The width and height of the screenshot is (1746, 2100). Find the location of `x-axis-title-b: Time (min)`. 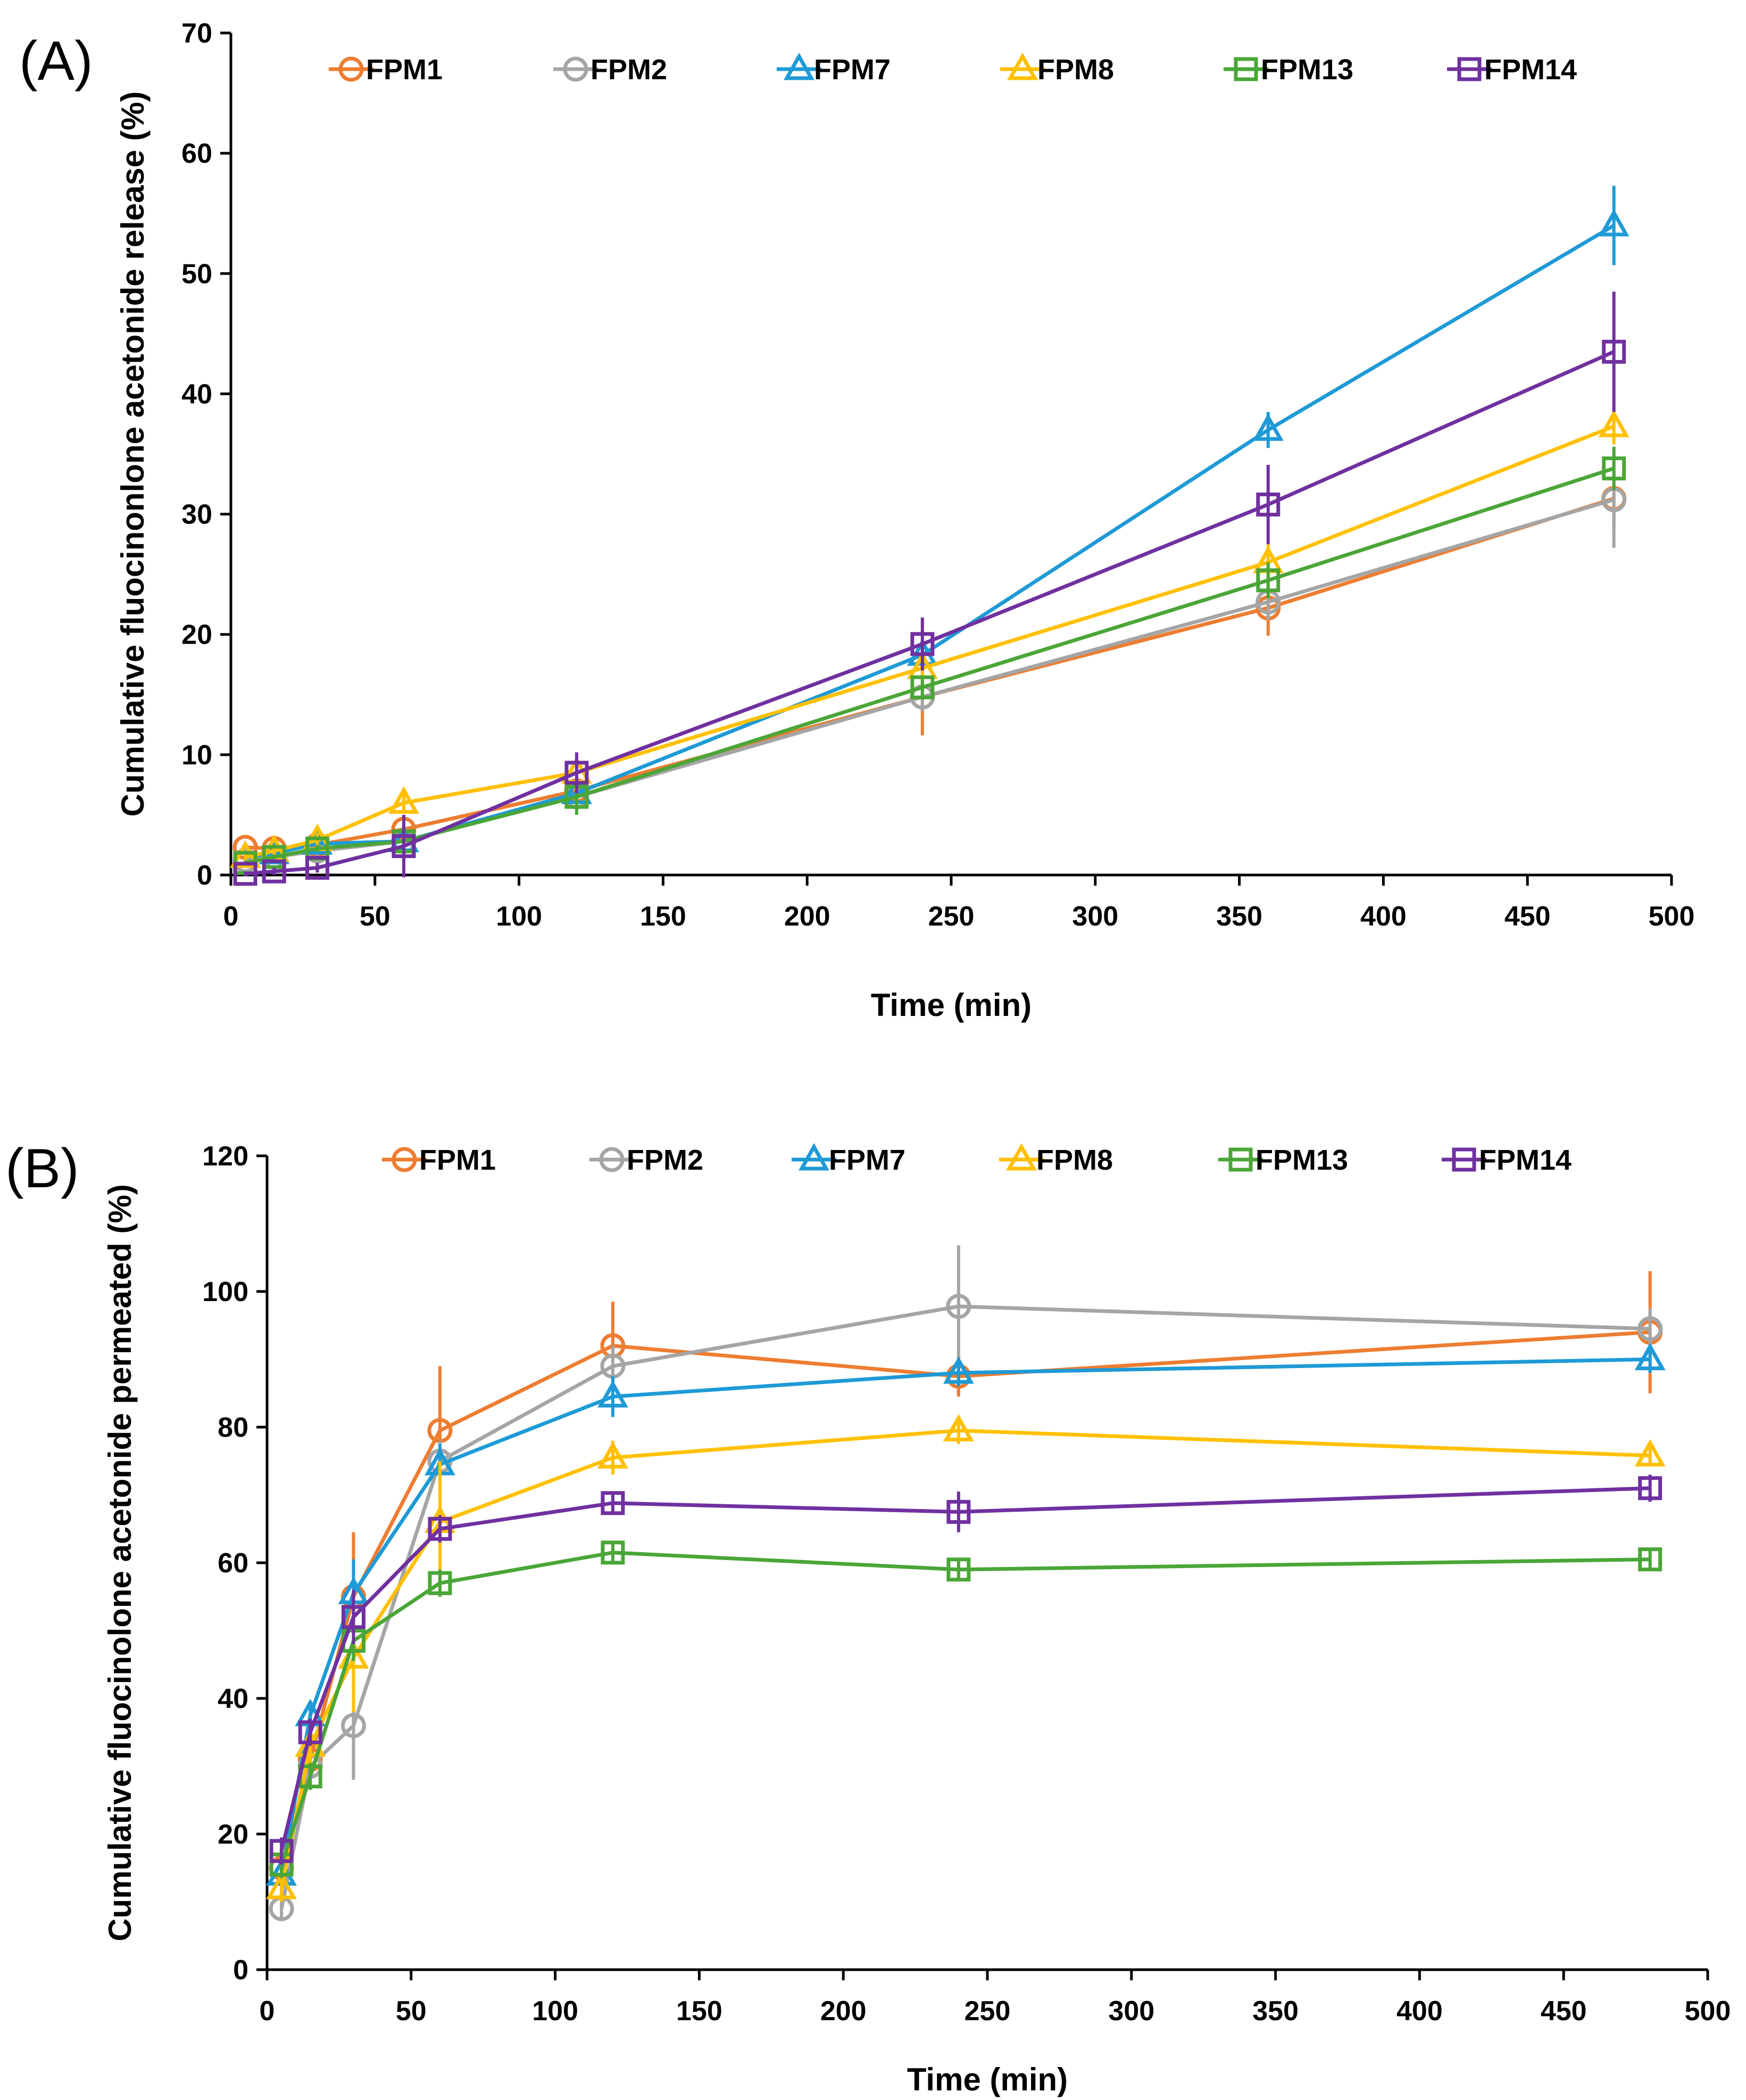

x-axis-title-b: Time (min) is located at coordinates (987, 2079).